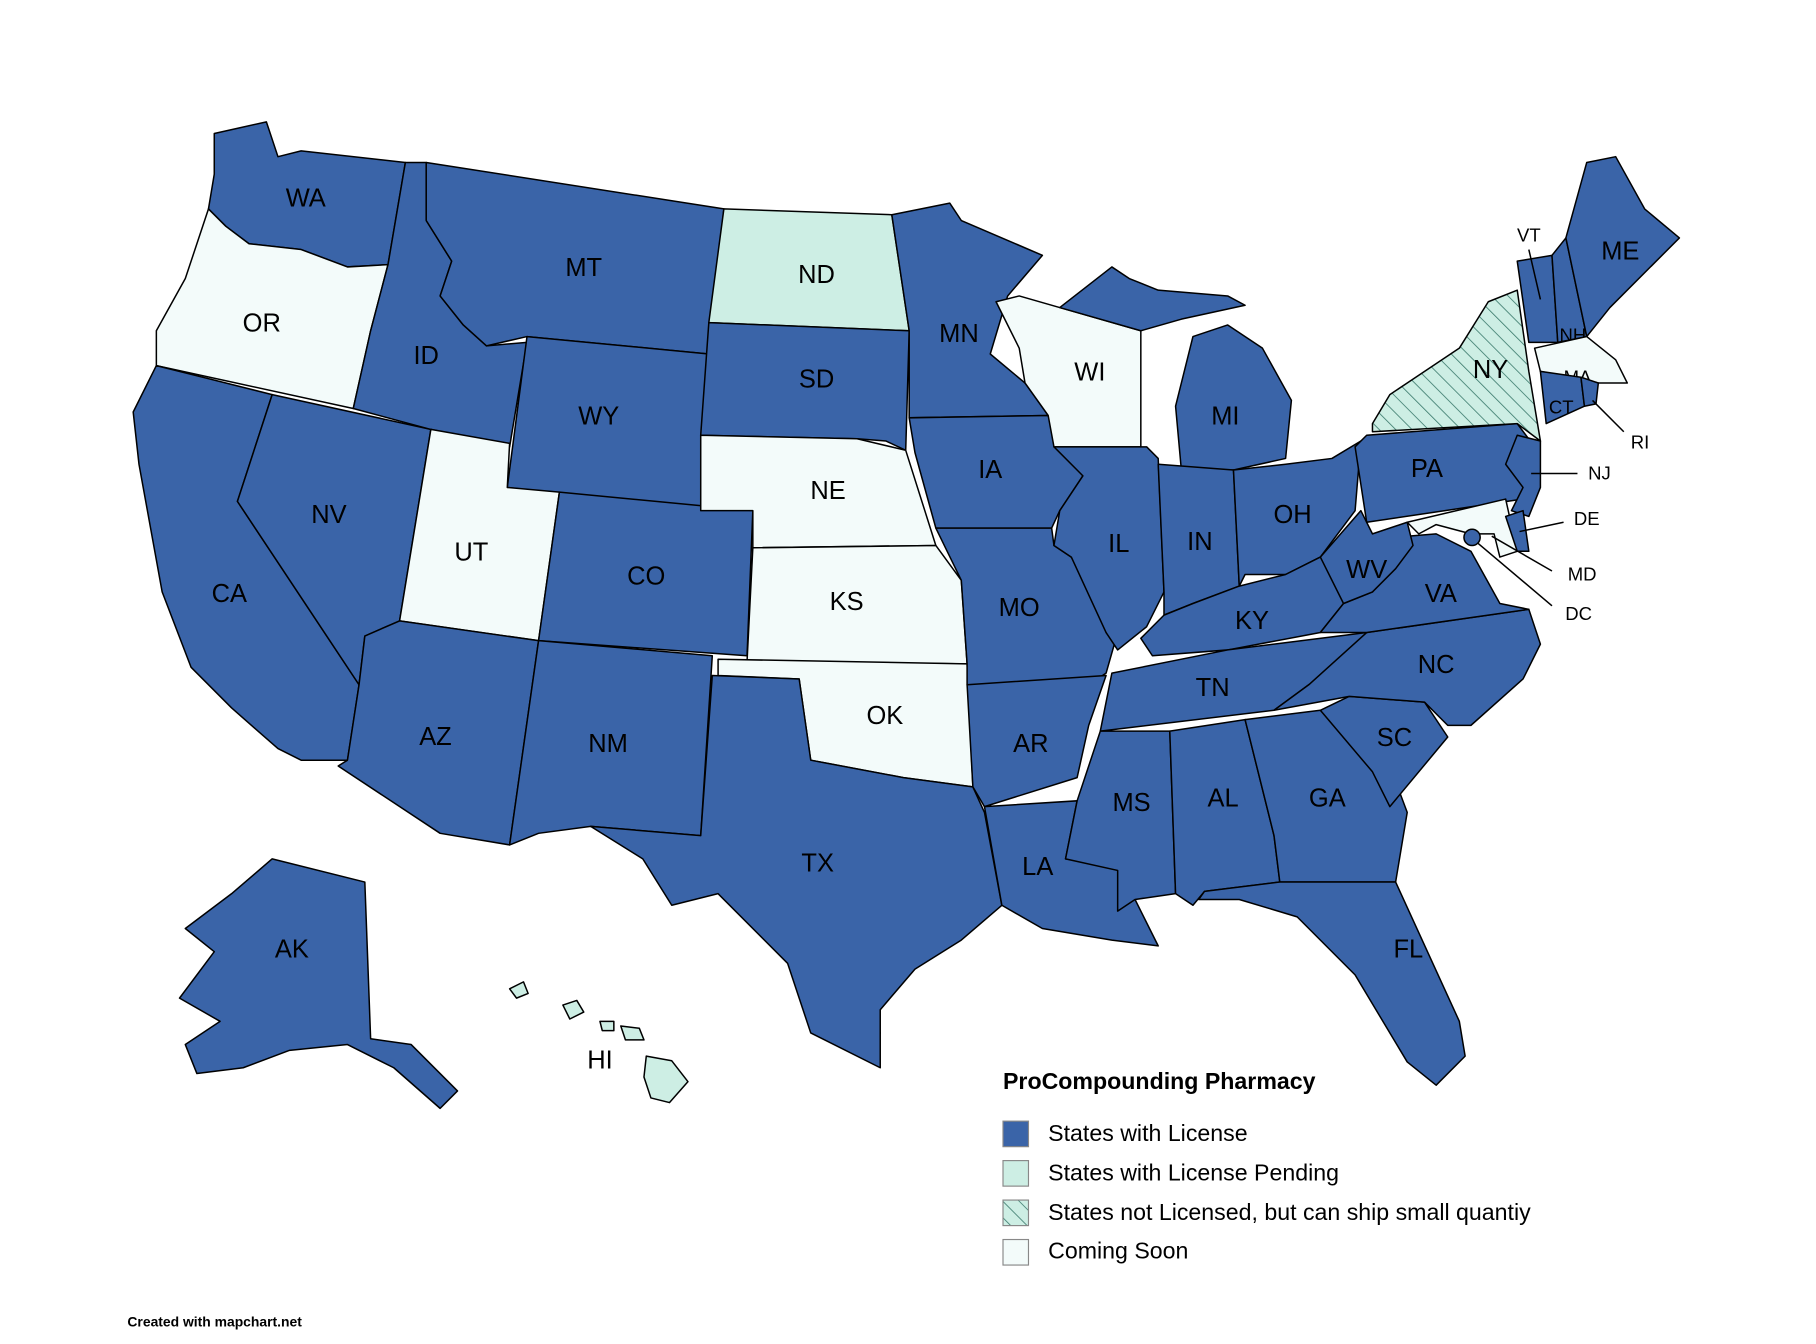 The image size is (1816, 1344). Describe the element at coordinates (970, 310) in the screenshot. I see `state: MN` at that location.